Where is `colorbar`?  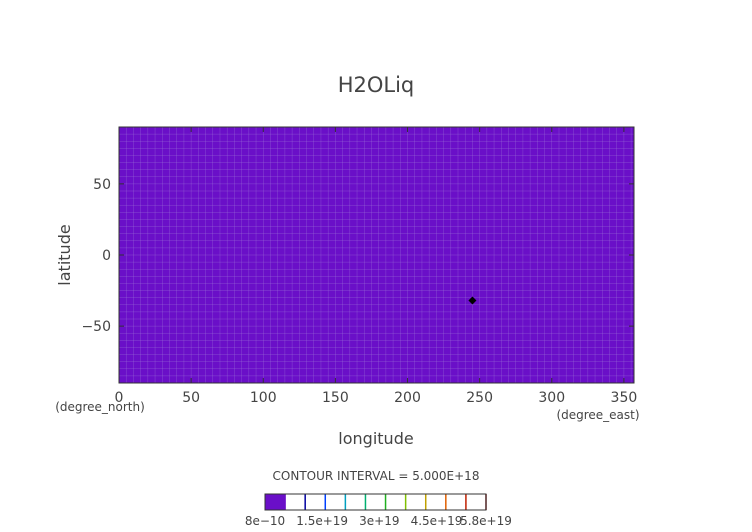
colorbar is located at coordinates (375, 502).